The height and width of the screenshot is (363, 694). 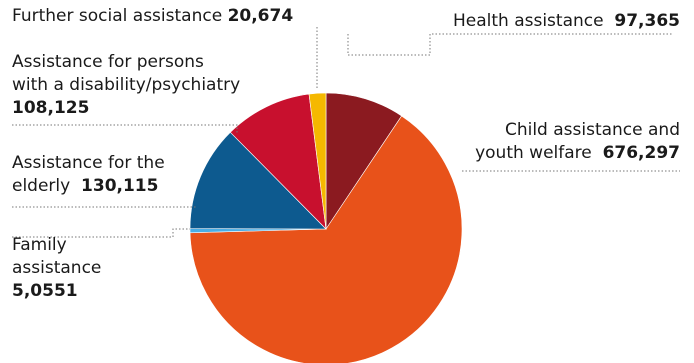 I want to click on leader-family, so click(x=101, y=233).